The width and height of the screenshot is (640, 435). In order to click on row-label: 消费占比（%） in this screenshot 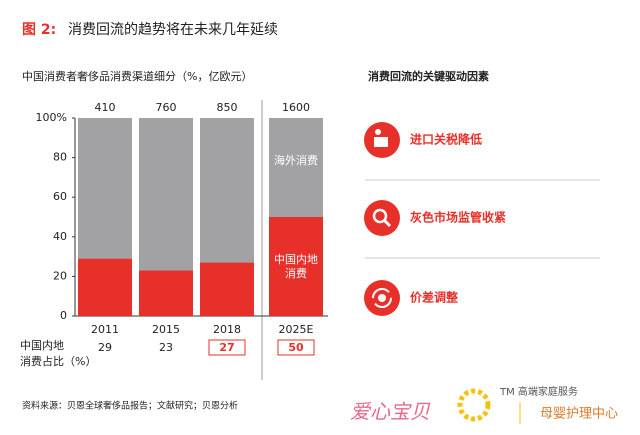, I will do `click(58, 361)`.